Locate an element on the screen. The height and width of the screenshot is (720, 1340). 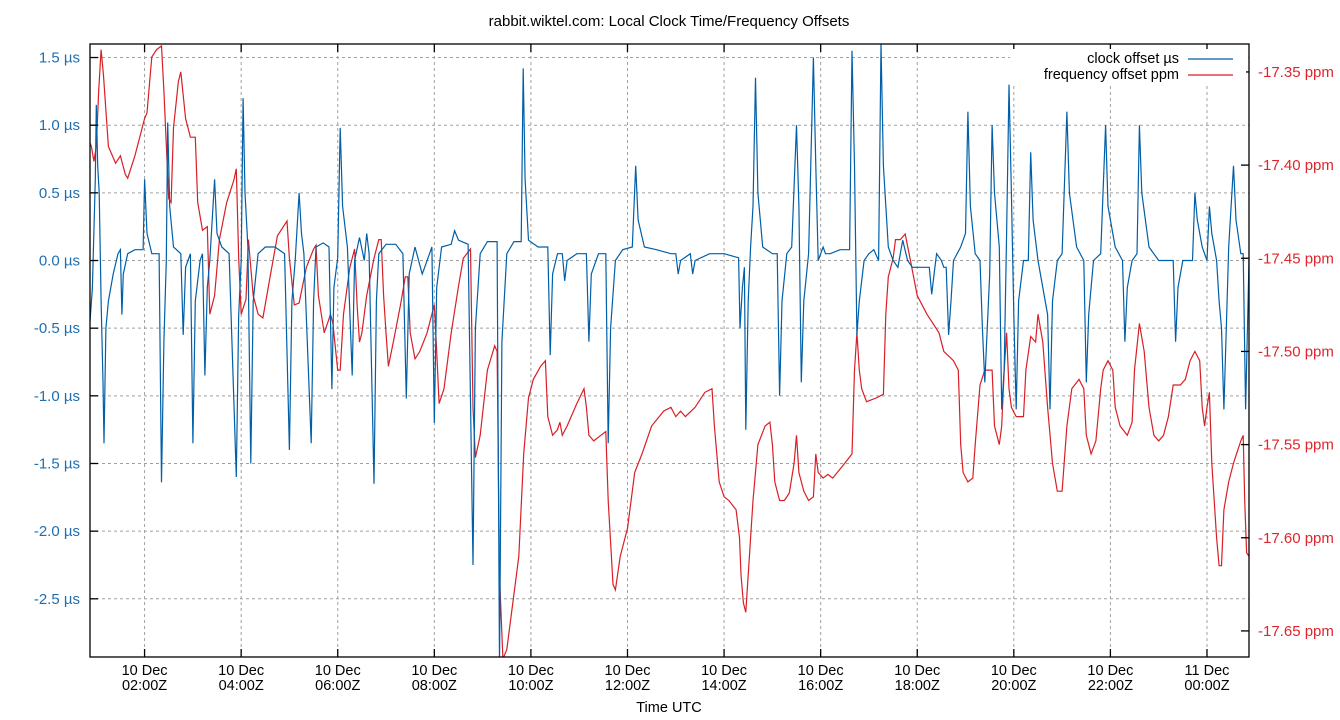
x-tick-time: 16:00Z is located at coordinates (820, 686).